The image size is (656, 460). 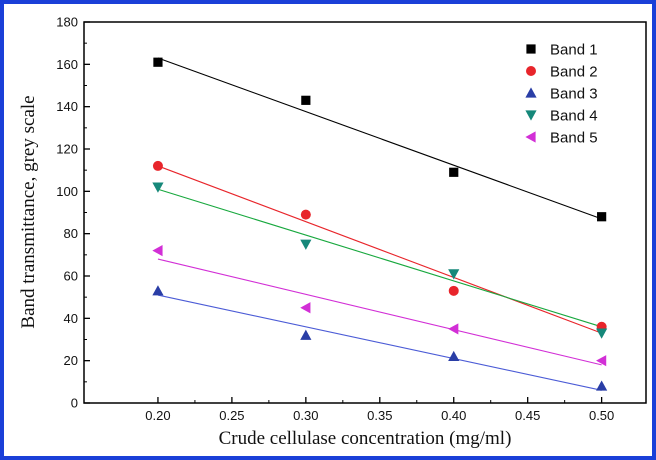 What do you see at coordinates (365, 438) in the screenshot?
I see `x-axis-label: Crude cellulase concentration (mg/ml)` at bounding box center [365, 438].